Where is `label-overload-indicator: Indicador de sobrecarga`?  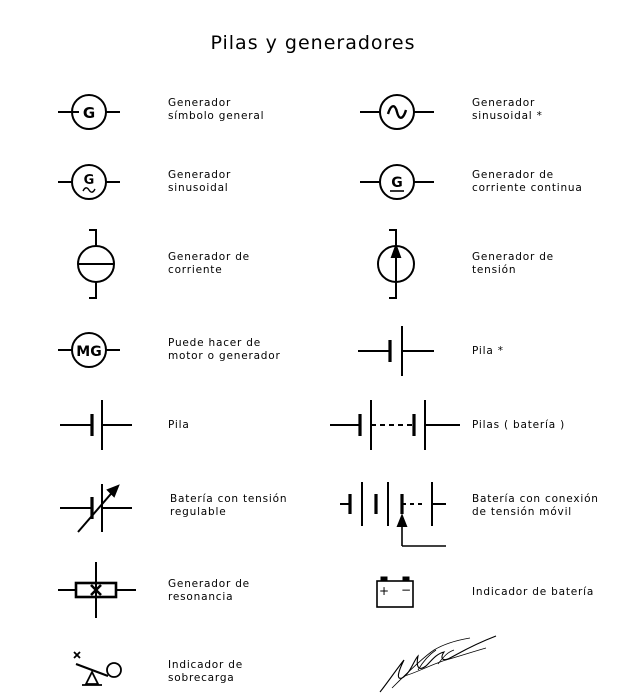 label-overload-indicator: Indicador de sobrecarga is located at coordinates (206, 671).